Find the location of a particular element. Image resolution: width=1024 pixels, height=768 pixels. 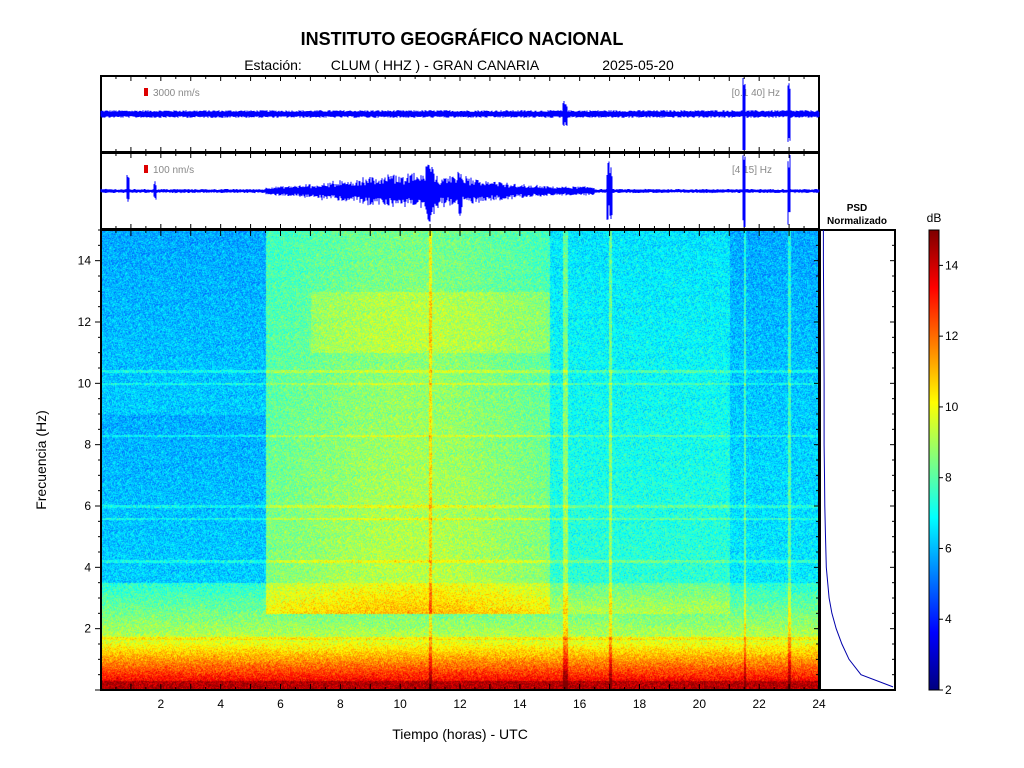

y-tick-label: 8 is located at coordinates (87, 445).